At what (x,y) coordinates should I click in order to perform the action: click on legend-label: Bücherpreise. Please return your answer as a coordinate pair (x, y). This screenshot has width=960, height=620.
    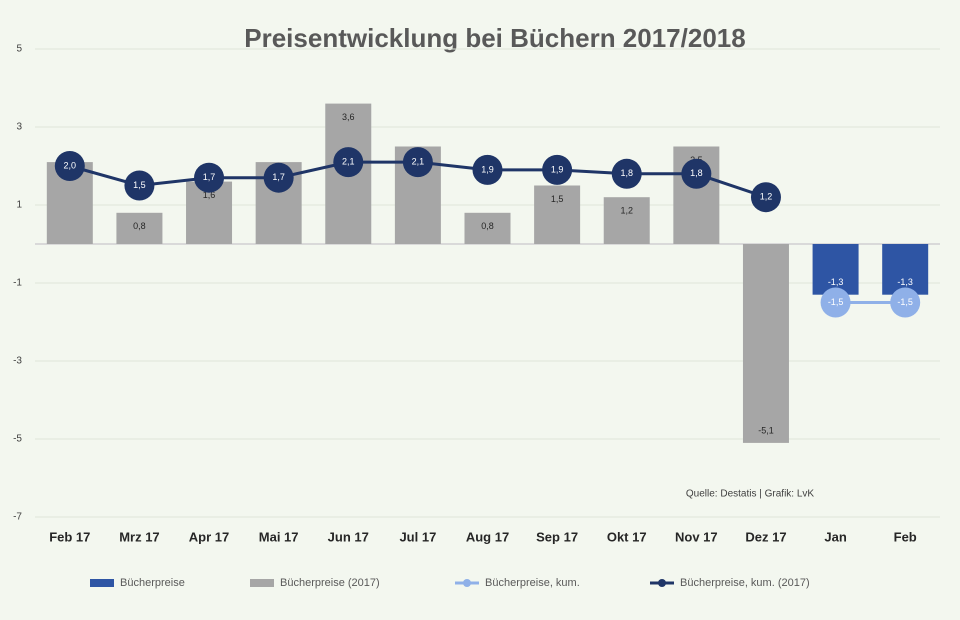
    Looking at the image, I should click on (152, 583).